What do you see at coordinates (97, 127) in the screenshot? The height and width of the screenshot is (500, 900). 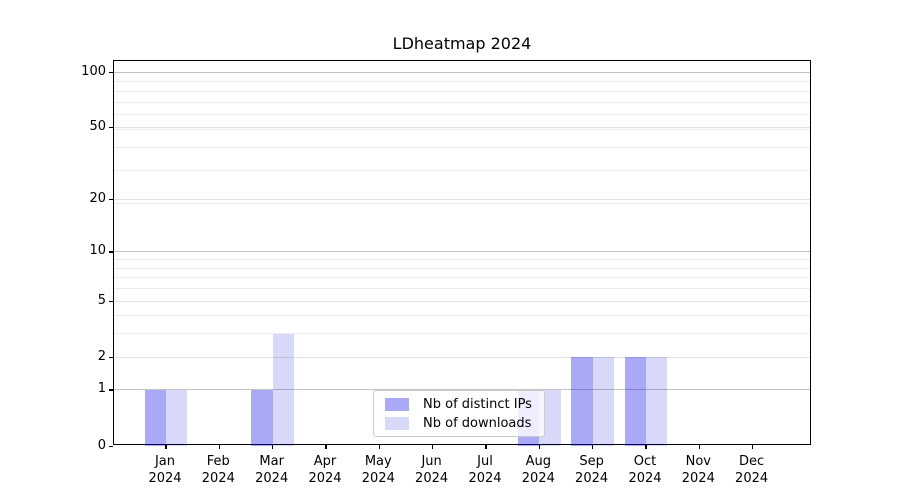 I see `y-tick-label: 50` at bounding box center [97, 127].